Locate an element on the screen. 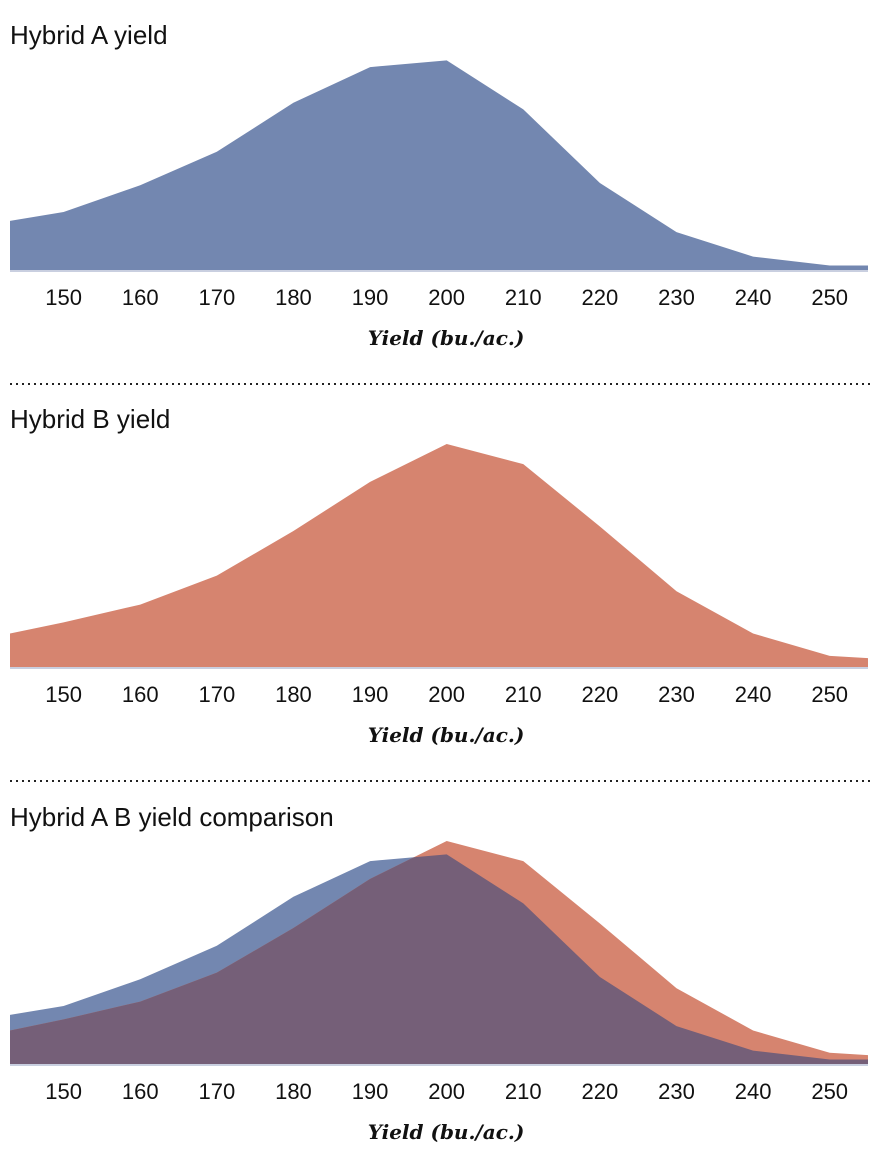  chart-title: Hybrid A yield is located at coordinates (89, 35).